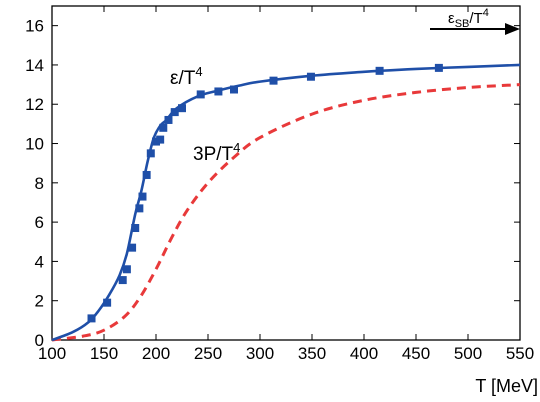  What do you see at coordinates (312, 353) in the screenshot?
I see `x-tick-label: 350` at bounding box center [312, 353].